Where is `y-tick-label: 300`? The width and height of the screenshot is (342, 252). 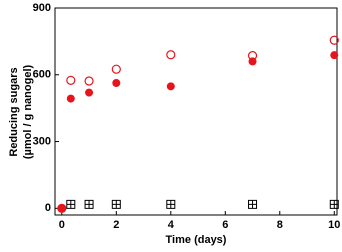 y-tick-label: 300 is located at coordinates (42, 141).